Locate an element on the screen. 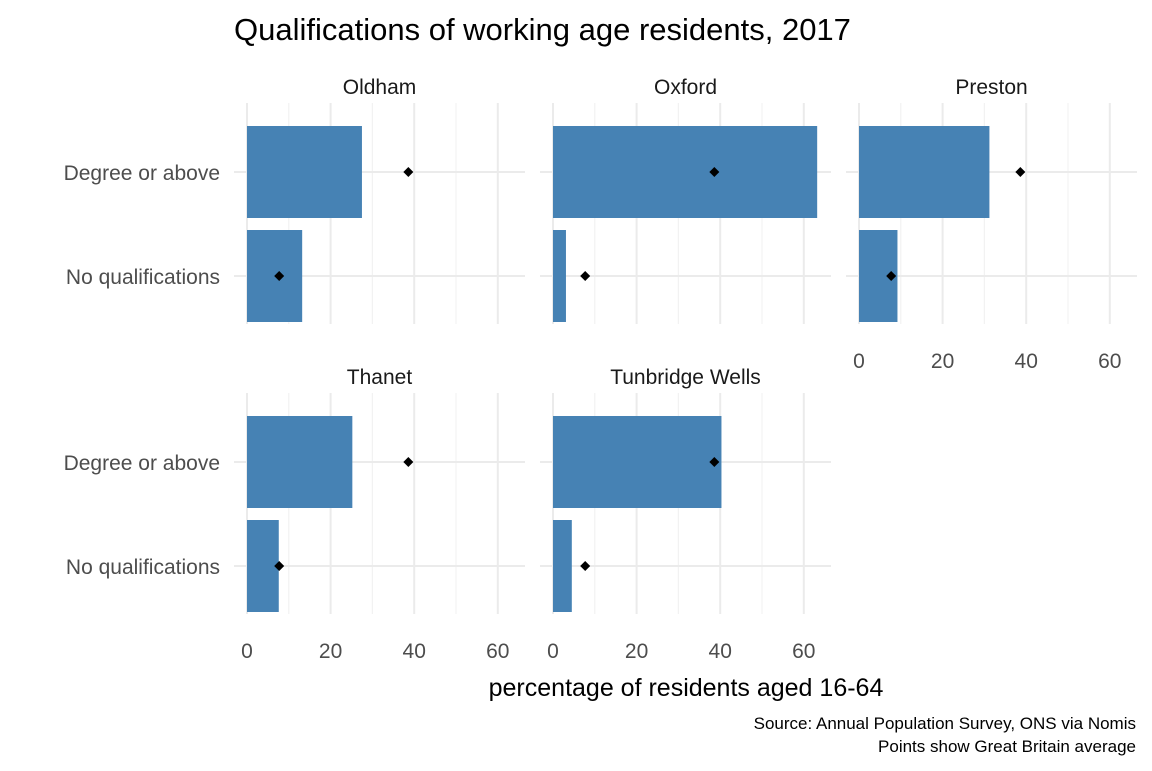 This screenshot has height=771, width=1152. x-axis-title: percentage of residents aged 16-64 is located at coordinates (686, 688).